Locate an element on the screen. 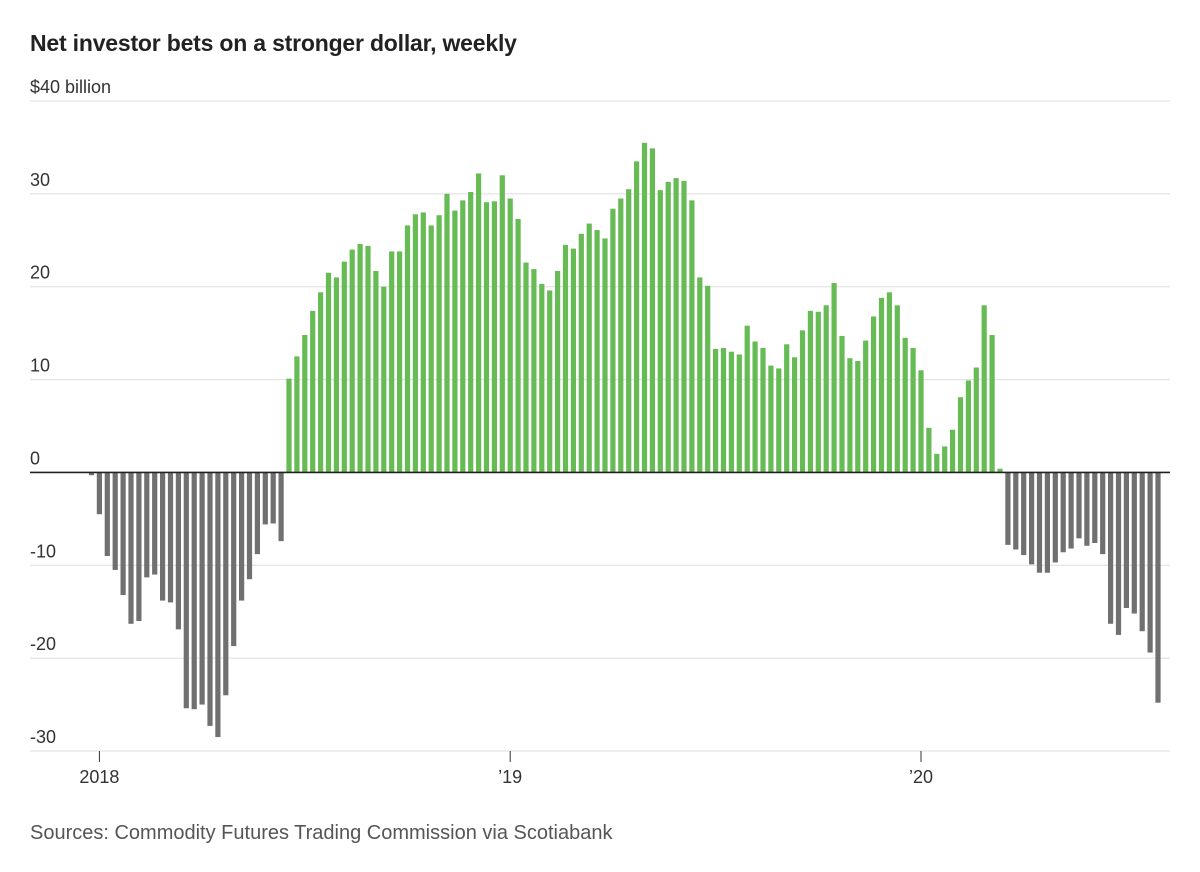  y-tick-label: 0 is located at coordinates (35, 458).